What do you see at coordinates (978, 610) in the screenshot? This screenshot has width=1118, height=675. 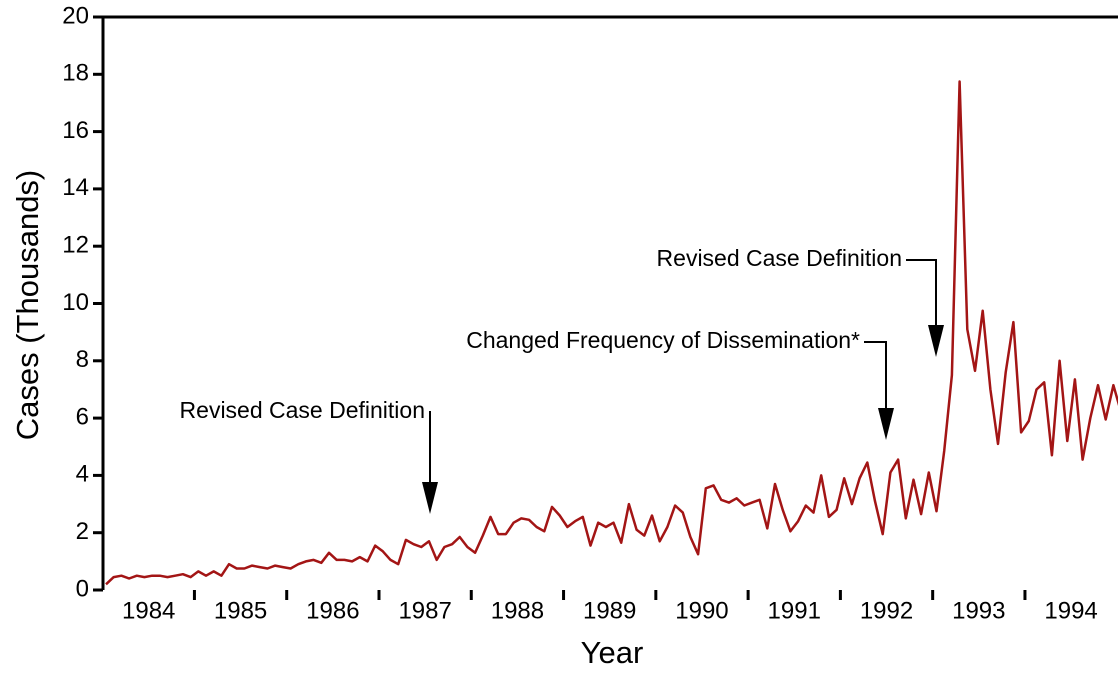 I see `x-tick-label: 1993` at bounding box center [978, 610].